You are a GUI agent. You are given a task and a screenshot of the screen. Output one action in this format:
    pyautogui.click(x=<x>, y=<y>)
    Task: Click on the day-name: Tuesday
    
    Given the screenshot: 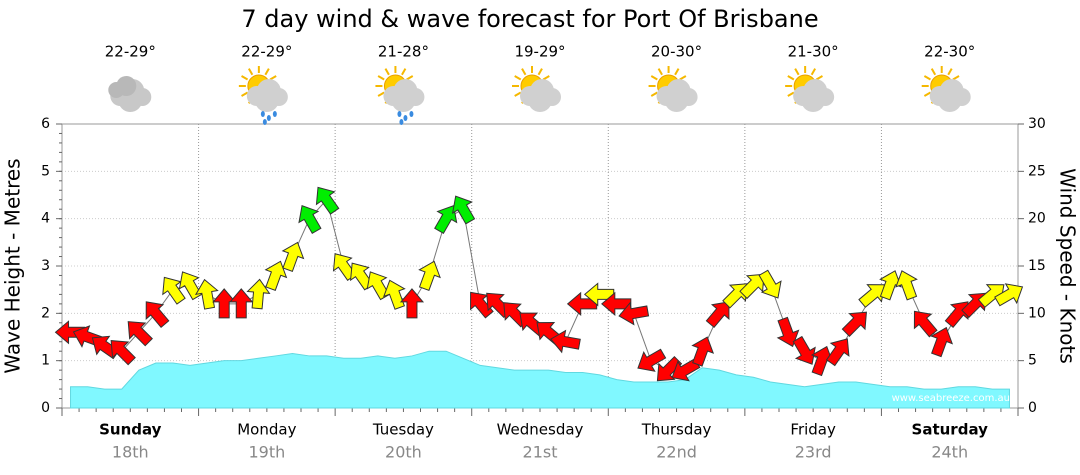 What is the action you would take?
    pyautogui.click(x=403, y=430)
    